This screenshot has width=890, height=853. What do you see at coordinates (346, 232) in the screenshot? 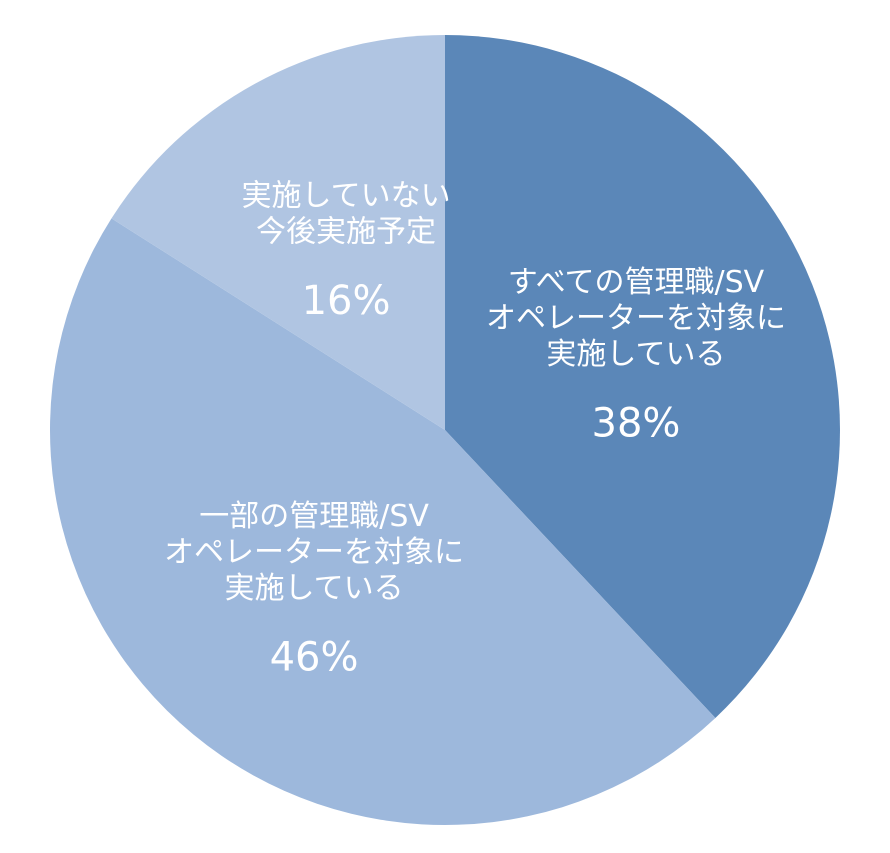
I see `slice-label: 今後実施予定` at bounding box center [346, 232].